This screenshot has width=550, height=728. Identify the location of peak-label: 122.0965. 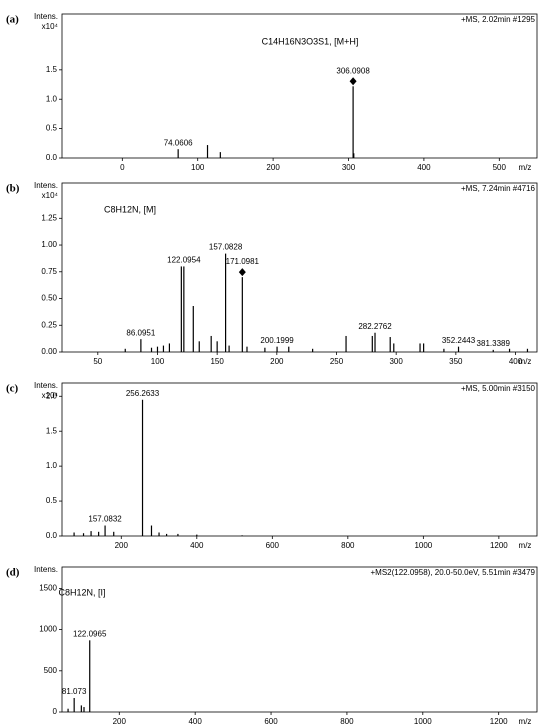
(90, 633).